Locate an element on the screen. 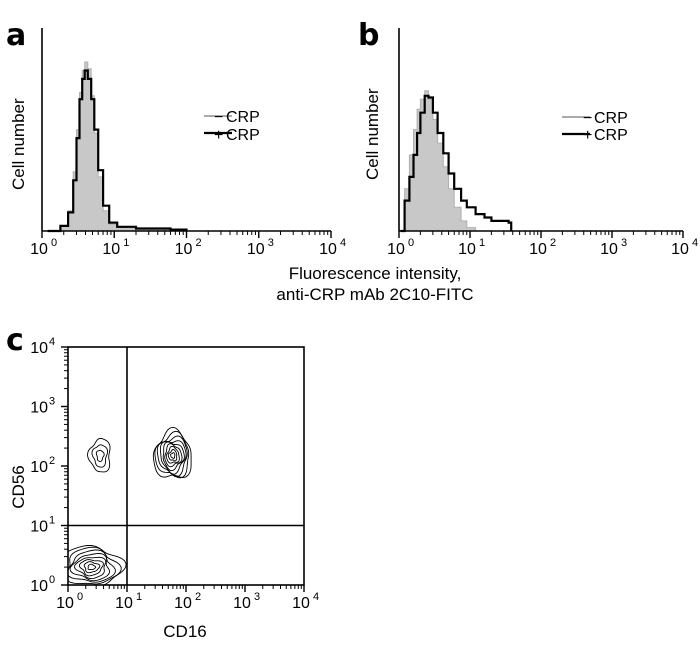 This screenshot has width=700, height=648. panel-b-letter: b is located at coordinates (368, 35).